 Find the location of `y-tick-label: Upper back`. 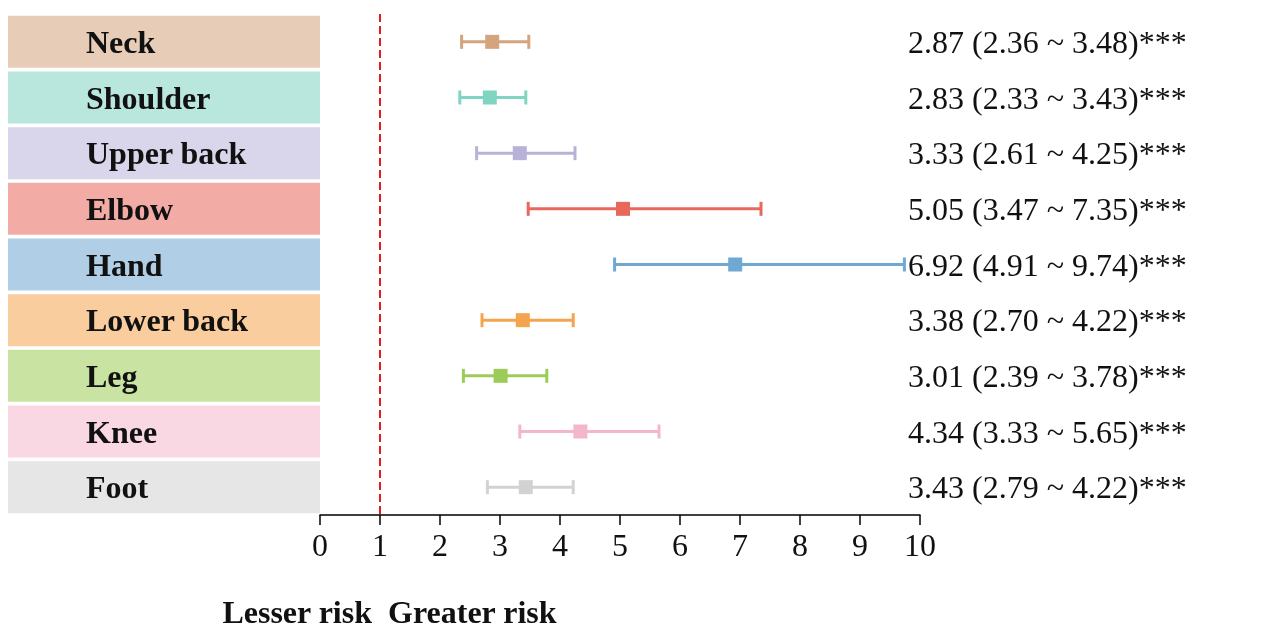

y-tick-label: Upper back is located at coordinates (166, 153).